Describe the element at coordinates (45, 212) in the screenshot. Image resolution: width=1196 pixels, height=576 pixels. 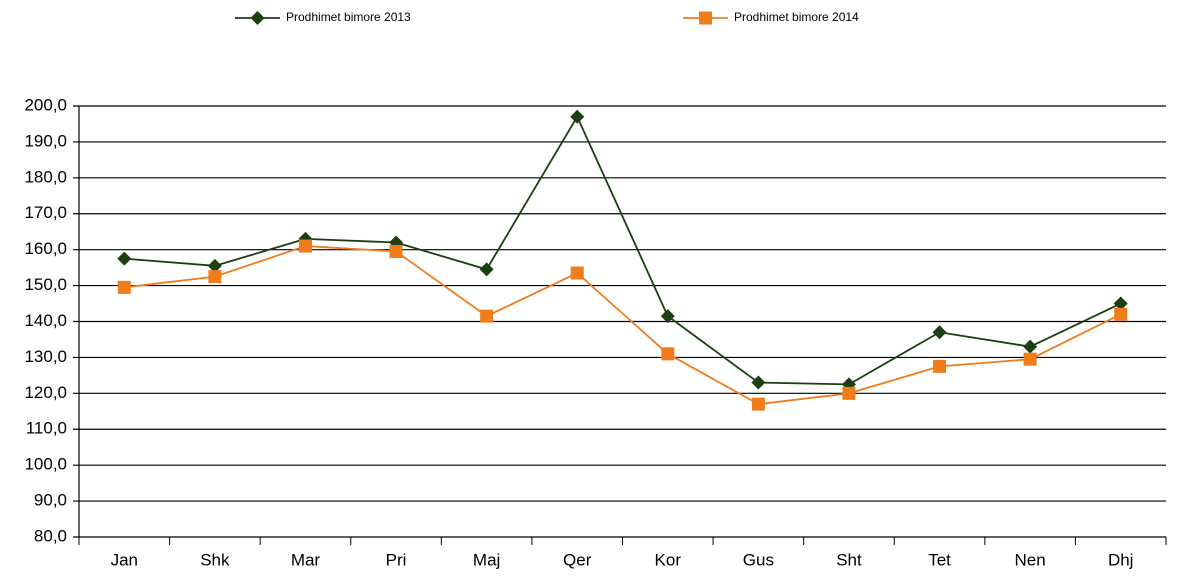
I see `y-tick-label: 170,0` at that location.